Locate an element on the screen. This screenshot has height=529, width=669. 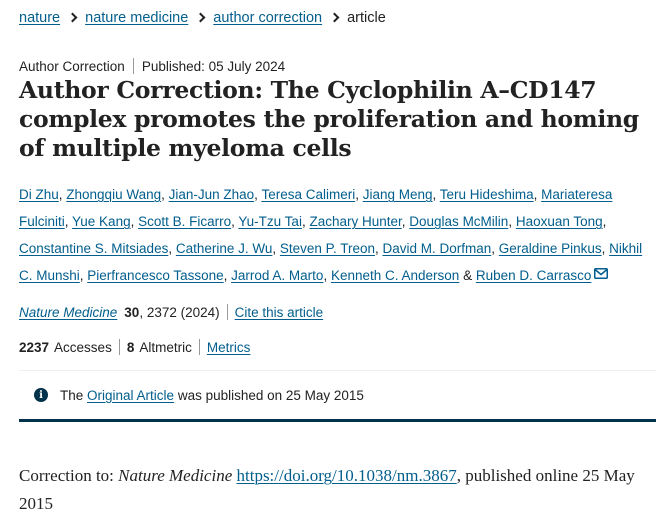
correction-prefix: Correction to: is located at coordinates (69, 475).